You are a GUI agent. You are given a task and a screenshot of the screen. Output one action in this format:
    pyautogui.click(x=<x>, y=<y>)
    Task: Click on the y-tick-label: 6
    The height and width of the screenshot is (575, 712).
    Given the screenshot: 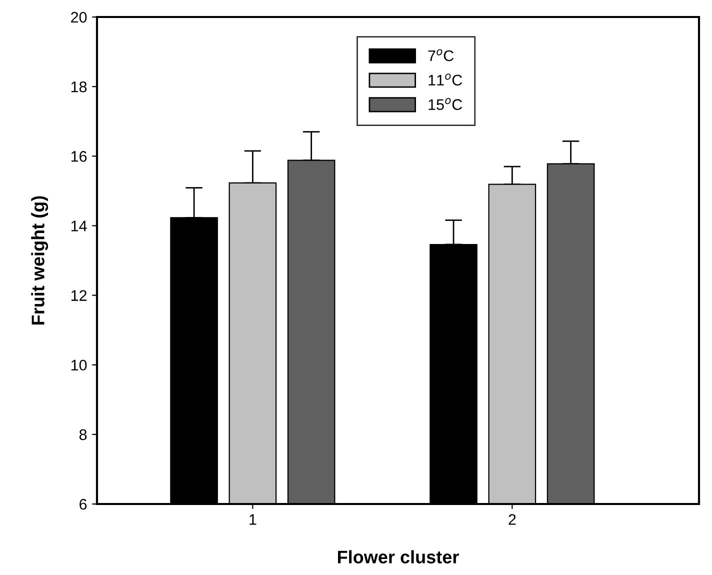 What is the action you would take?
    pyautogui.click(x=83, y=504)
    